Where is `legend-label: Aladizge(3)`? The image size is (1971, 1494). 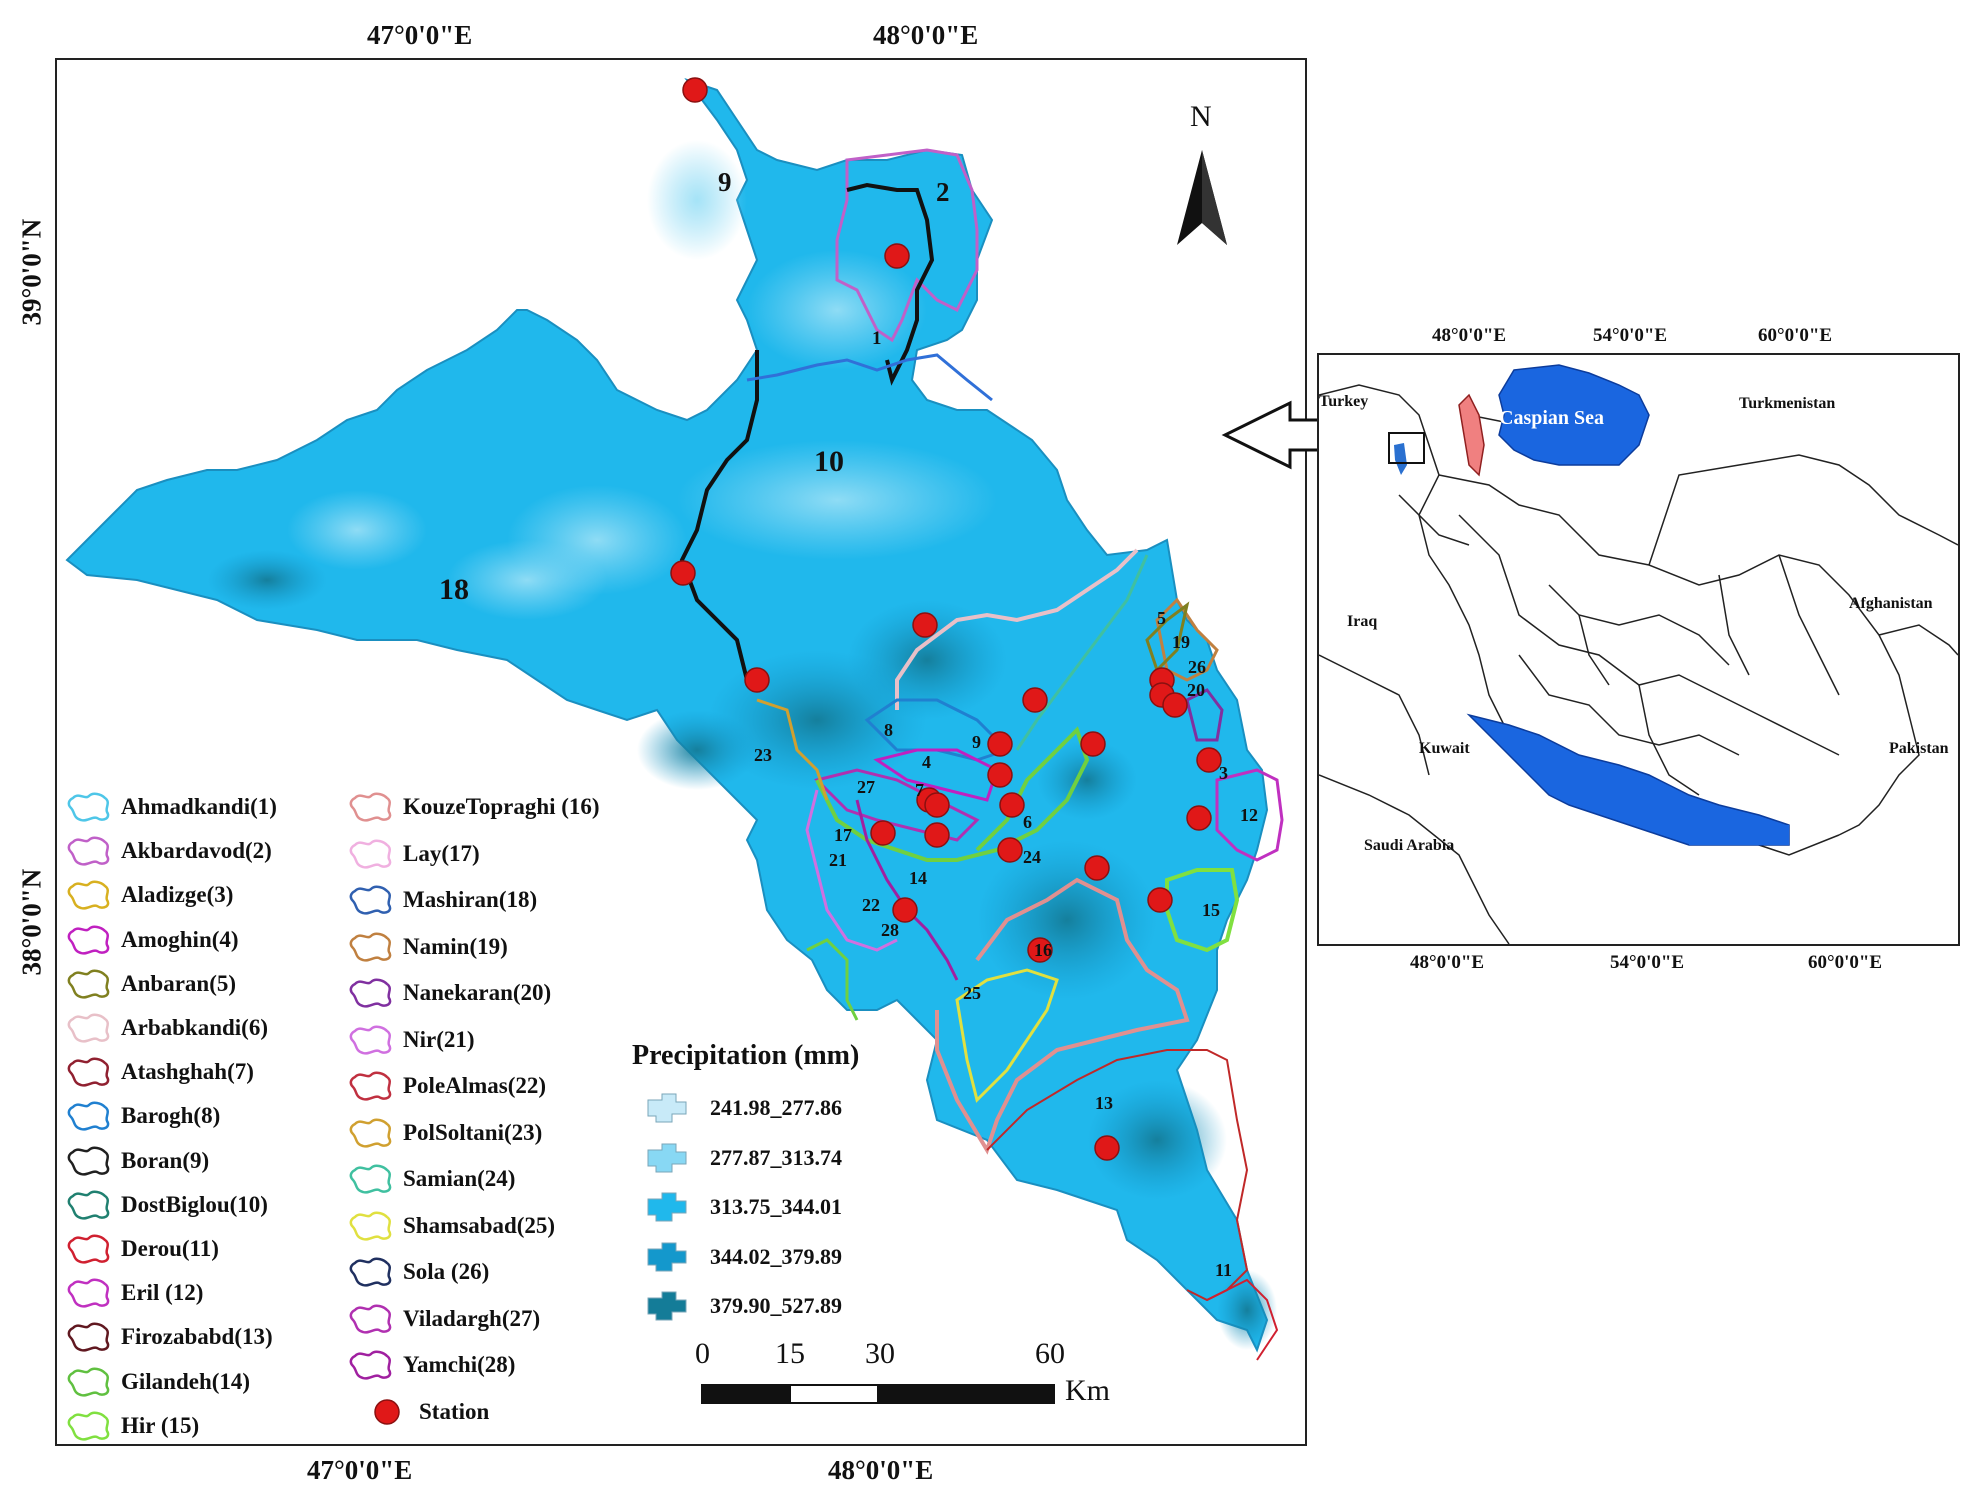 legend-label: Aladizge(3) is located at coordinates (177, 895).